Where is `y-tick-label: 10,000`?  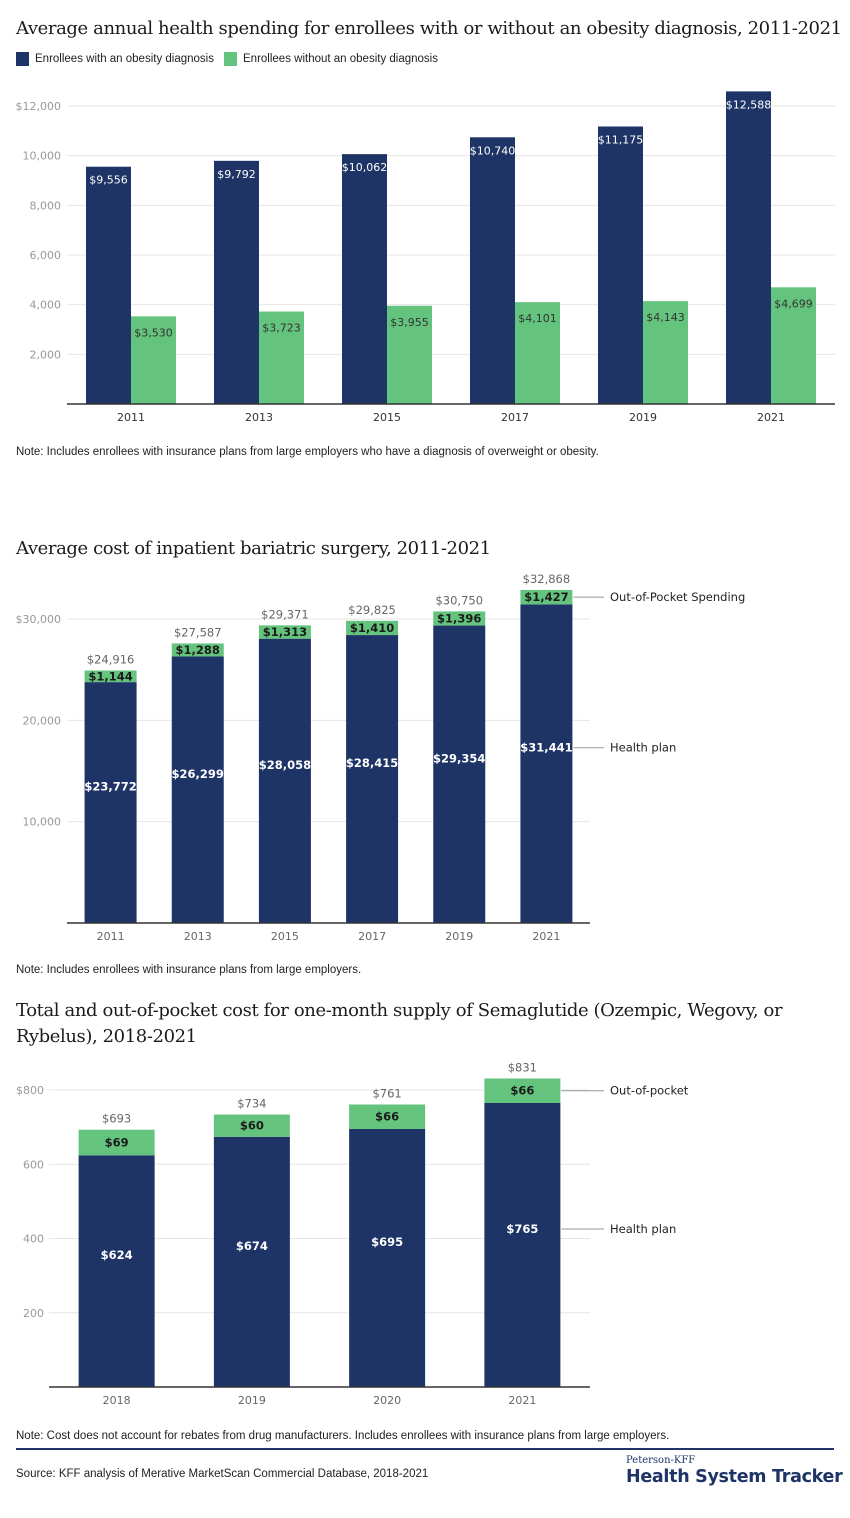 y-tick-label: 10,000 is located at coordinates (42, 822).